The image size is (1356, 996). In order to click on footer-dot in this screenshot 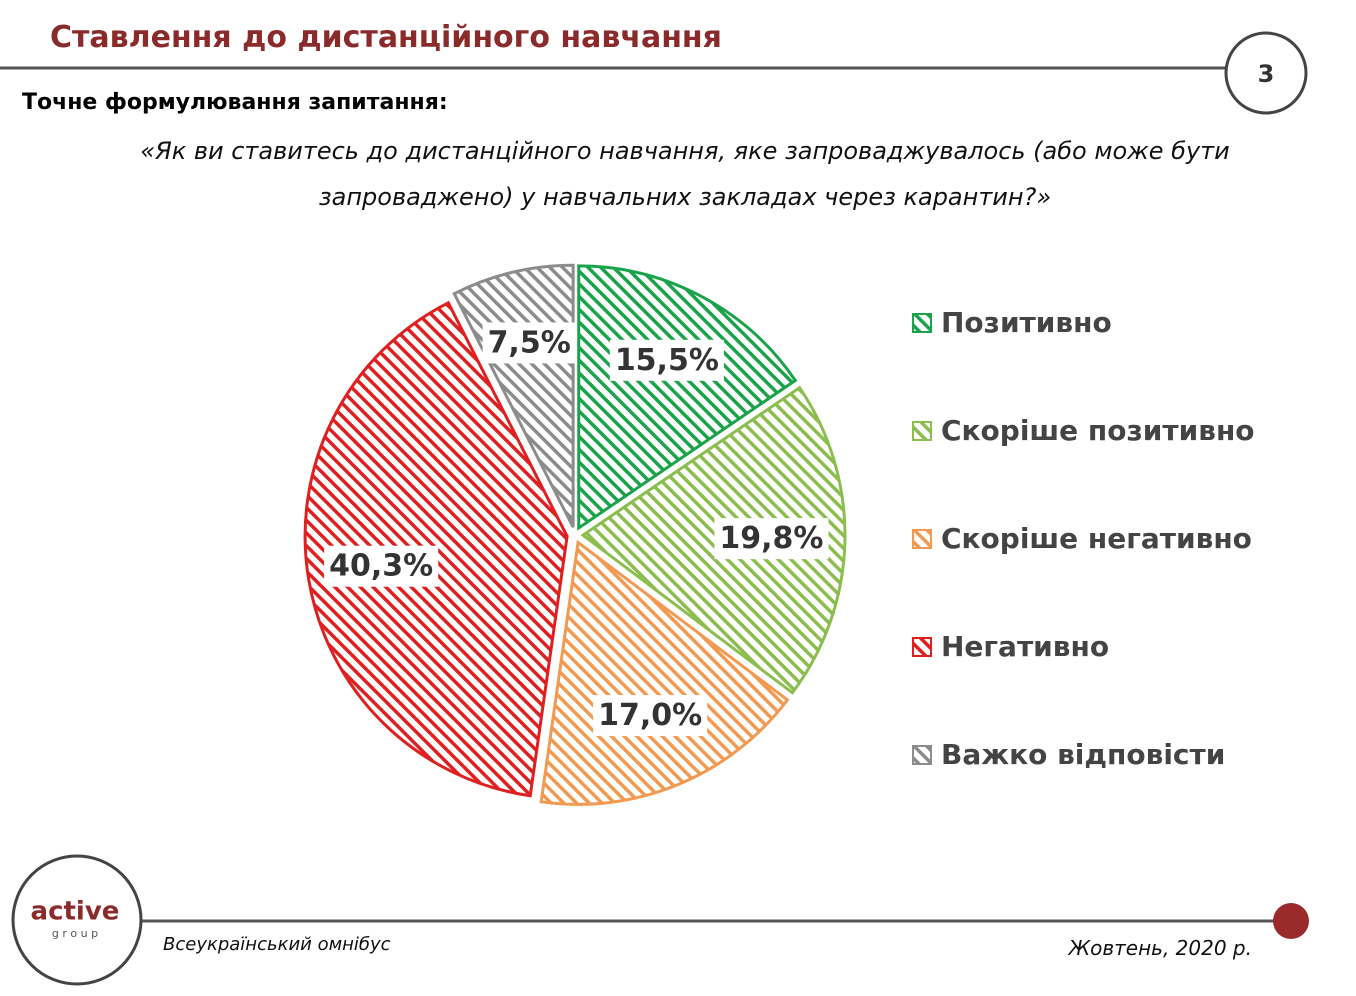, I will do `click(1291, 921)`.